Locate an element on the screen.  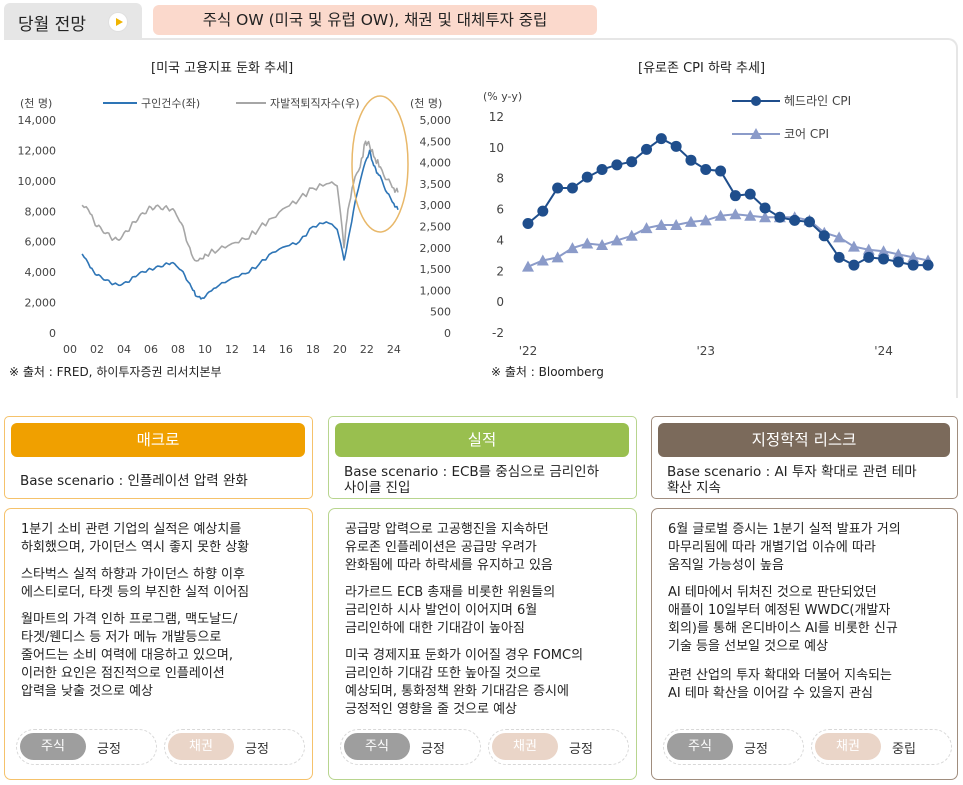
x-tick: 08 is located at coordinates (178, 349).